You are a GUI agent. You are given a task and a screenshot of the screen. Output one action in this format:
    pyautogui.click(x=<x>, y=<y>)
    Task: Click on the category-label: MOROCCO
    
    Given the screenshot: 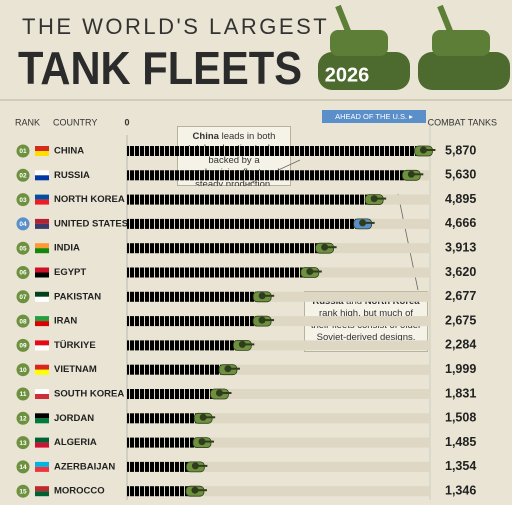 What is the action you would take?
    pyautogui.click(x=79, y=491)
    